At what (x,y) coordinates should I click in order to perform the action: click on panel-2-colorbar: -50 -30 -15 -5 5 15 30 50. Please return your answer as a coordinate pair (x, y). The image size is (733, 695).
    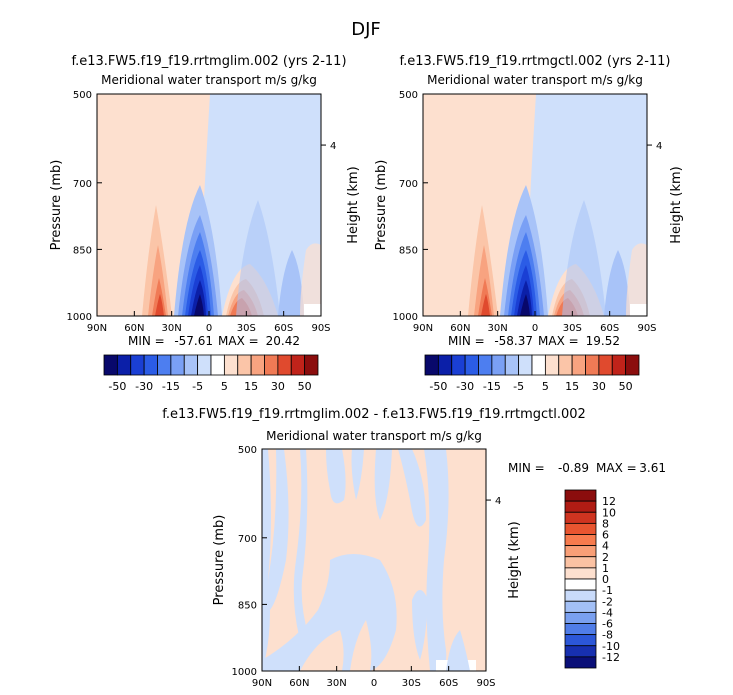
    Looking at the image, I should click on (532, 373).